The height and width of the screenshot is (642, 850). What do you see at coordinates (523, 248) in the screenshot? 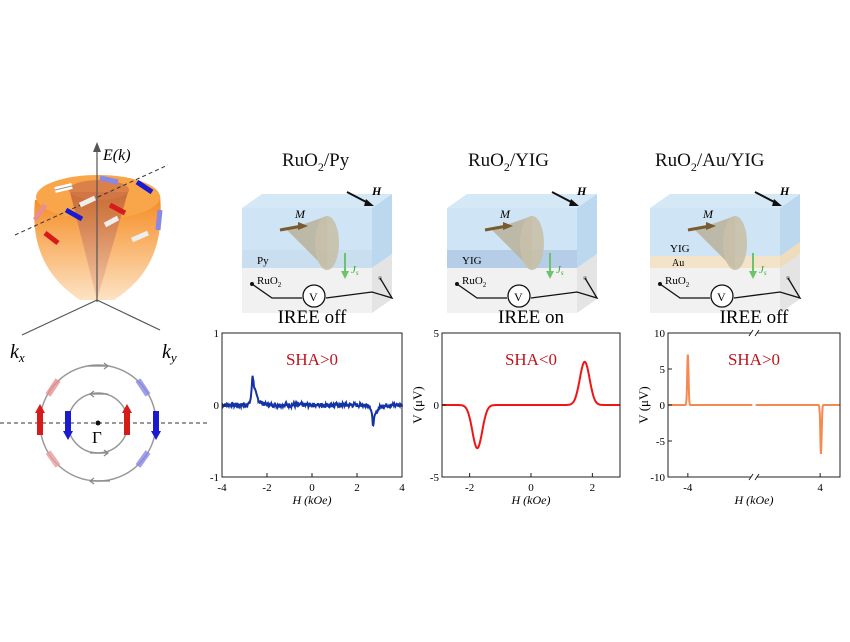
I see `device-schematic-2: M H YIG RuO2 Js V` at bounding box center [523, 248].